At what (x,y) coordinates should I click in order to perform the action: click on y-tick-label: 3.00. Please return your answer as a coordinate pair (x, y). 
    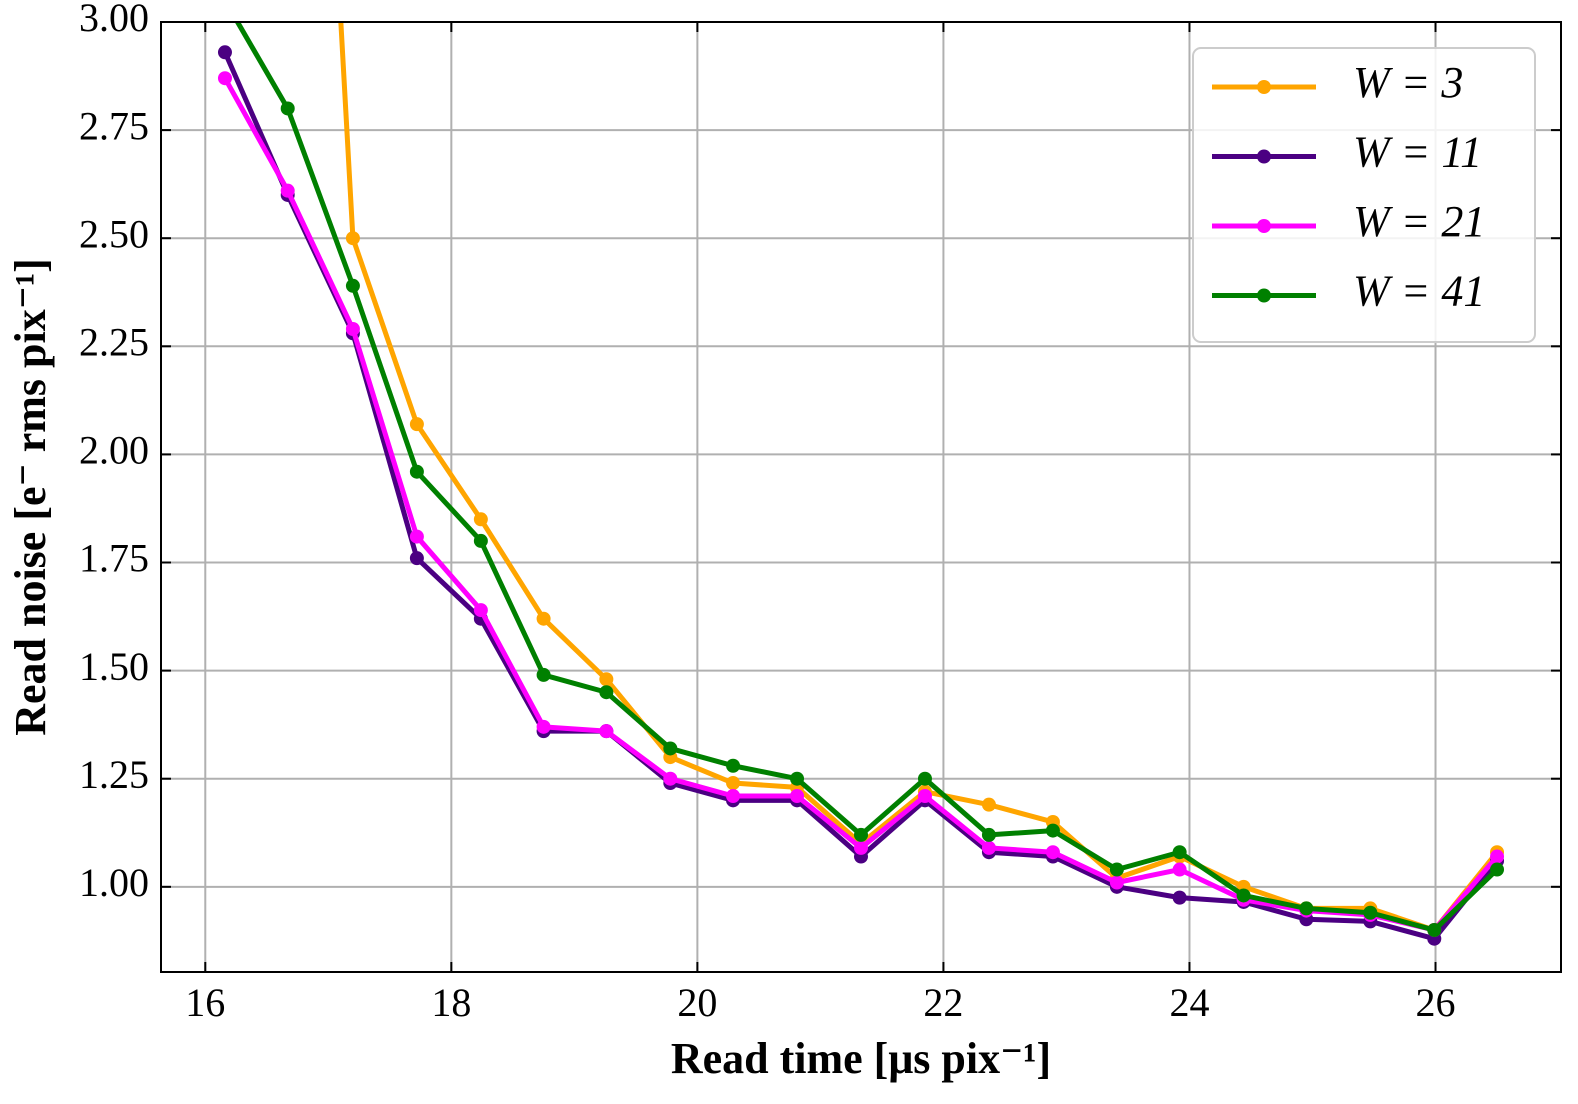
    Looking at the image, I should click on (114, 20).